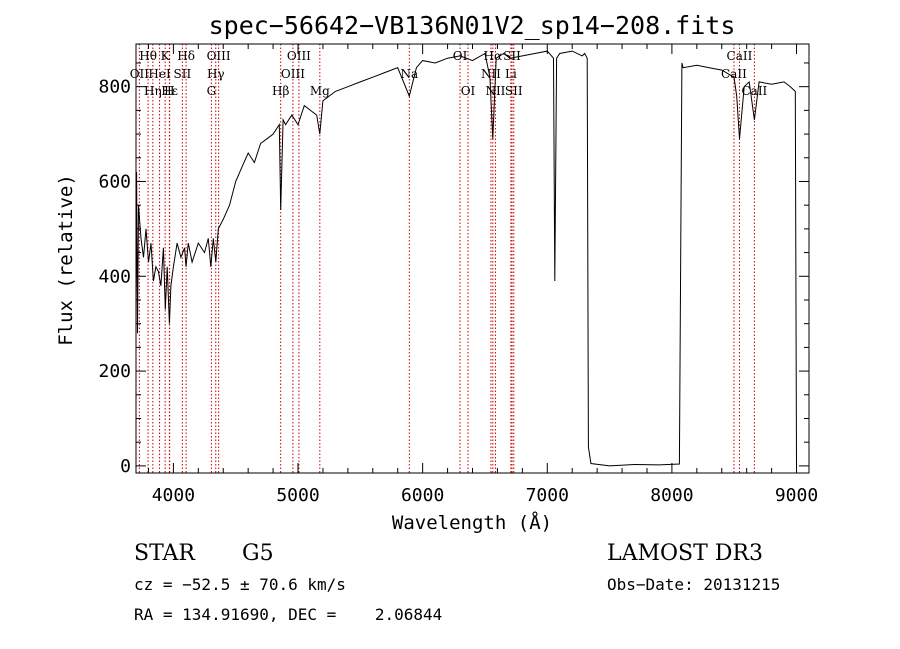  I want to click on spectral-label-6: Hδ, so click(186, 56).